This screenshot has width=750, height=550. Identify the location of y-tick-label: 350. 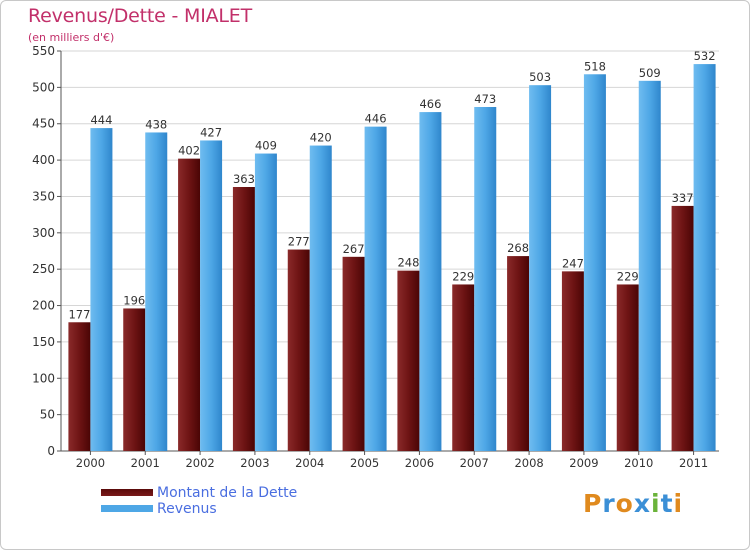
(43, 196).